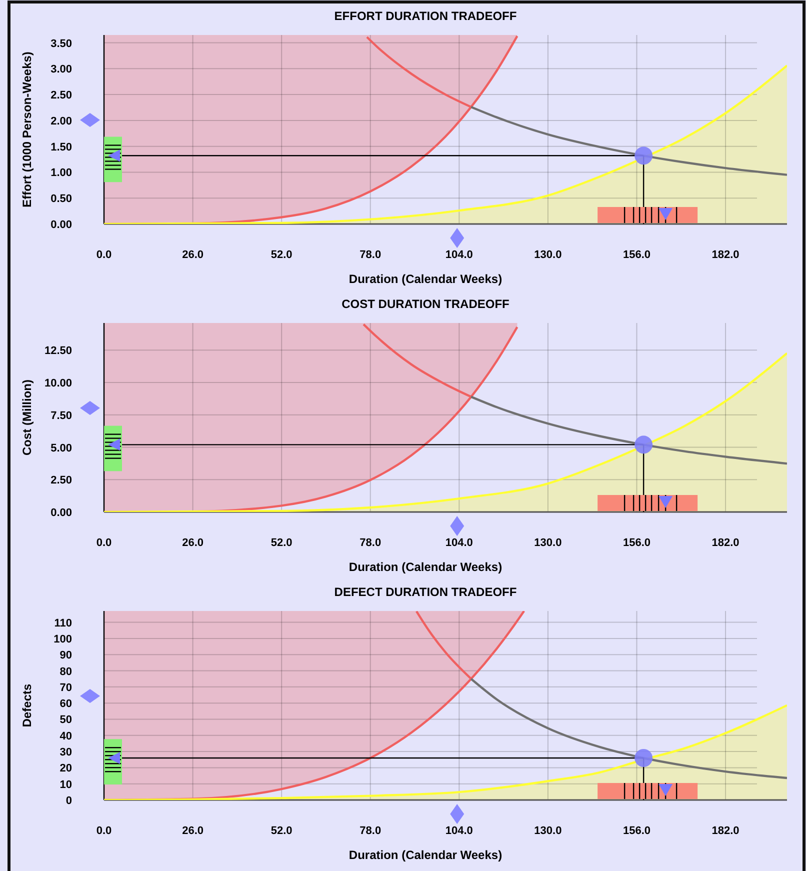 Image resolution: width=806 pixels, height=871 pixels. What do you see at coordinates (63, 639) in the screenshot?
I see `y-tick-label: 100` at bounding box center [63, 639].